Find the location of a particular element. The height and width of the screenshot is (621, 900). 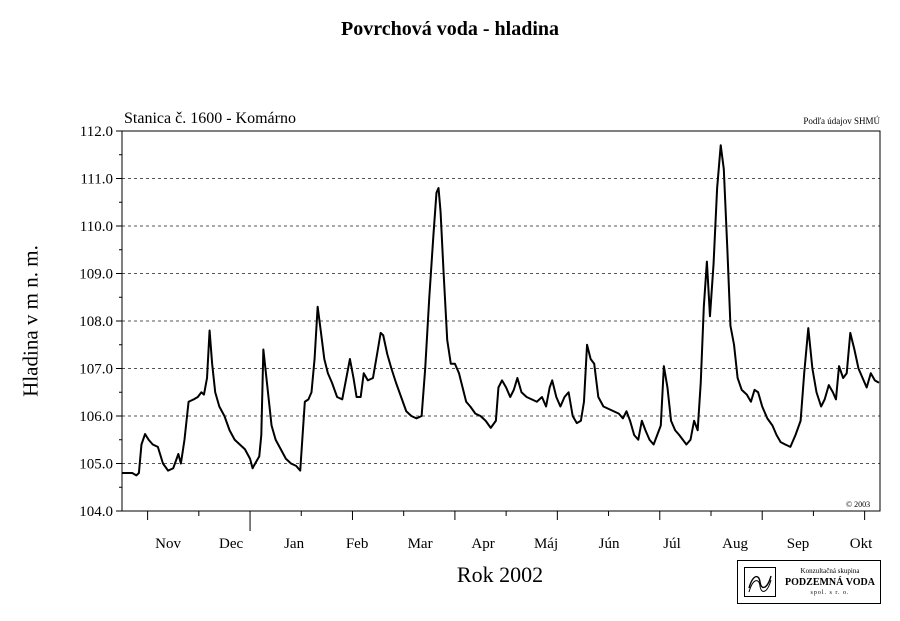

y-tick-label: 108.0 is located at coordinates (96, 322).